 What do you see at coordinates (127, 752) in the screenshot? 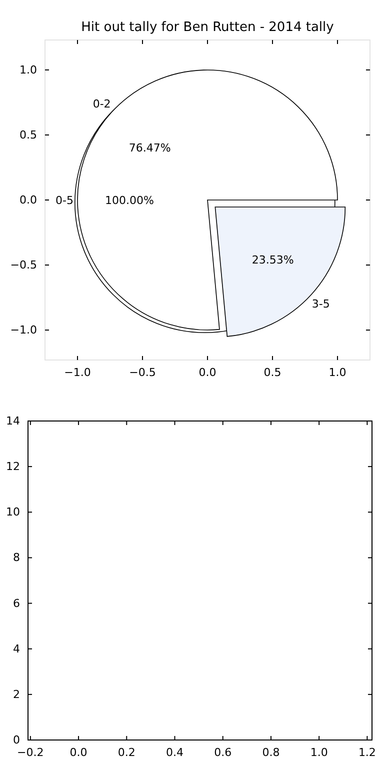
I see `x-tick-label: 0.2` at bounding box center [127, 752].